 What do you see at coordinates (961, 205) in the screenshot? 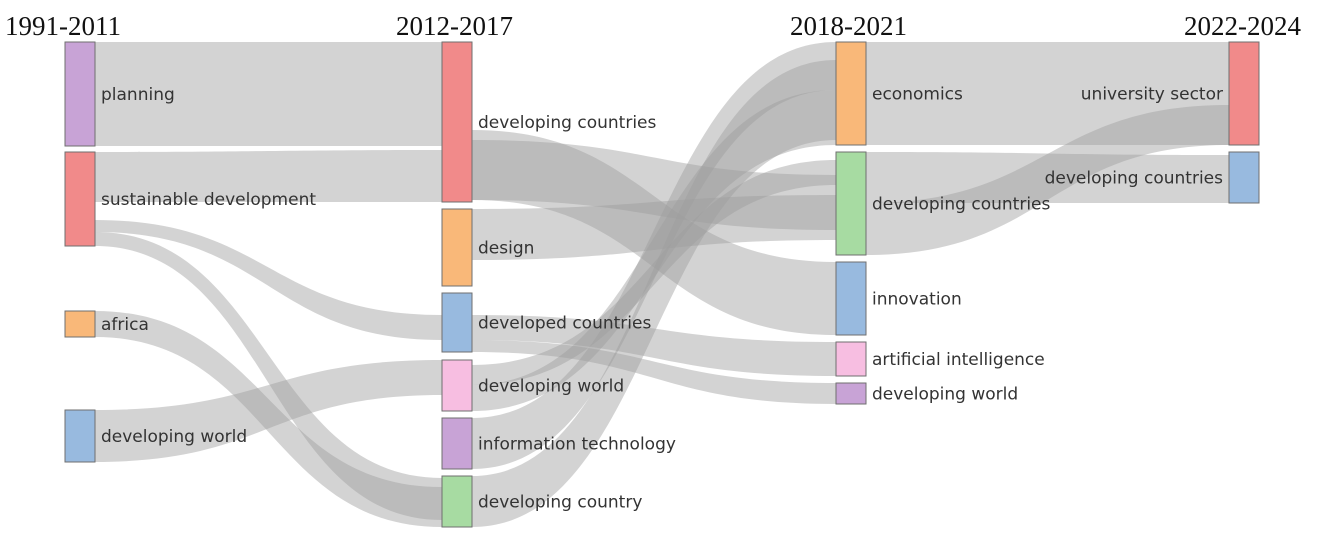
I see `node-label-p3-devcountries: developing countries` at bounding box center [961, 205].